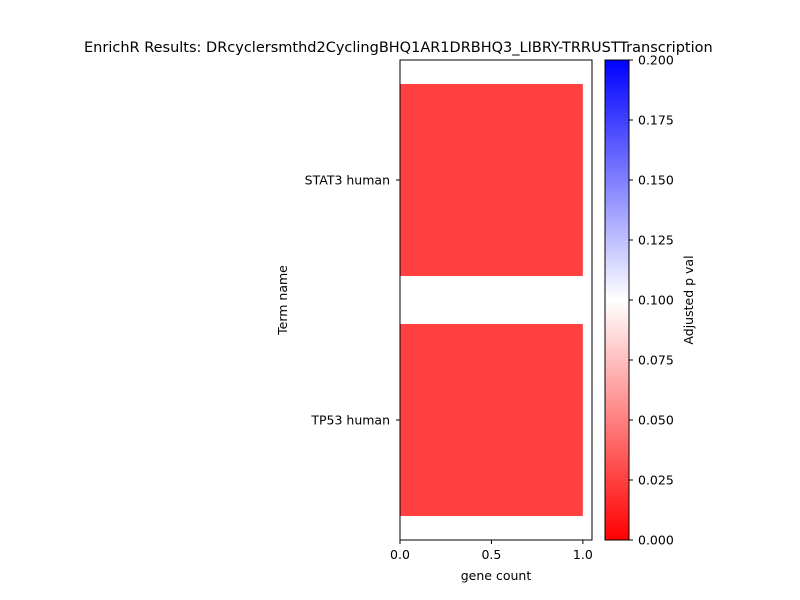  I want to click on colorbar-tick-label: 0.200, so click(656, 60).